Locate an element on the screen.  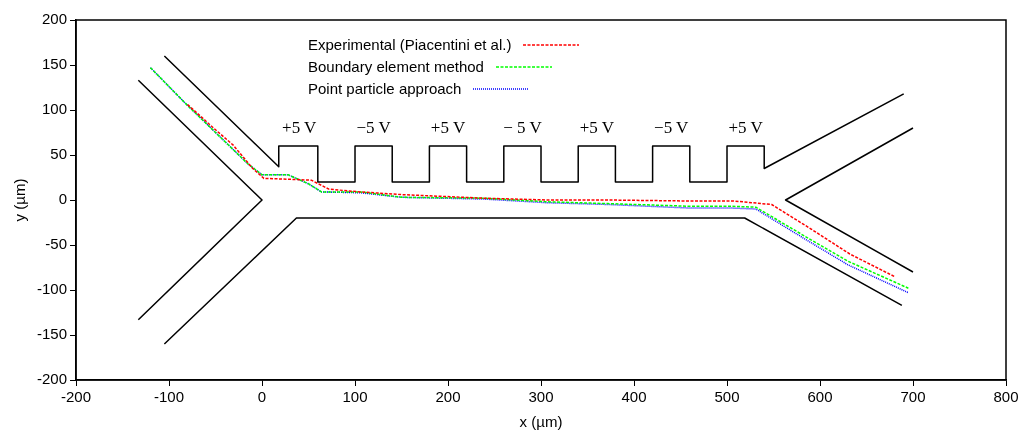
x-tick-label: 500 is located at coordinates (727, 397).